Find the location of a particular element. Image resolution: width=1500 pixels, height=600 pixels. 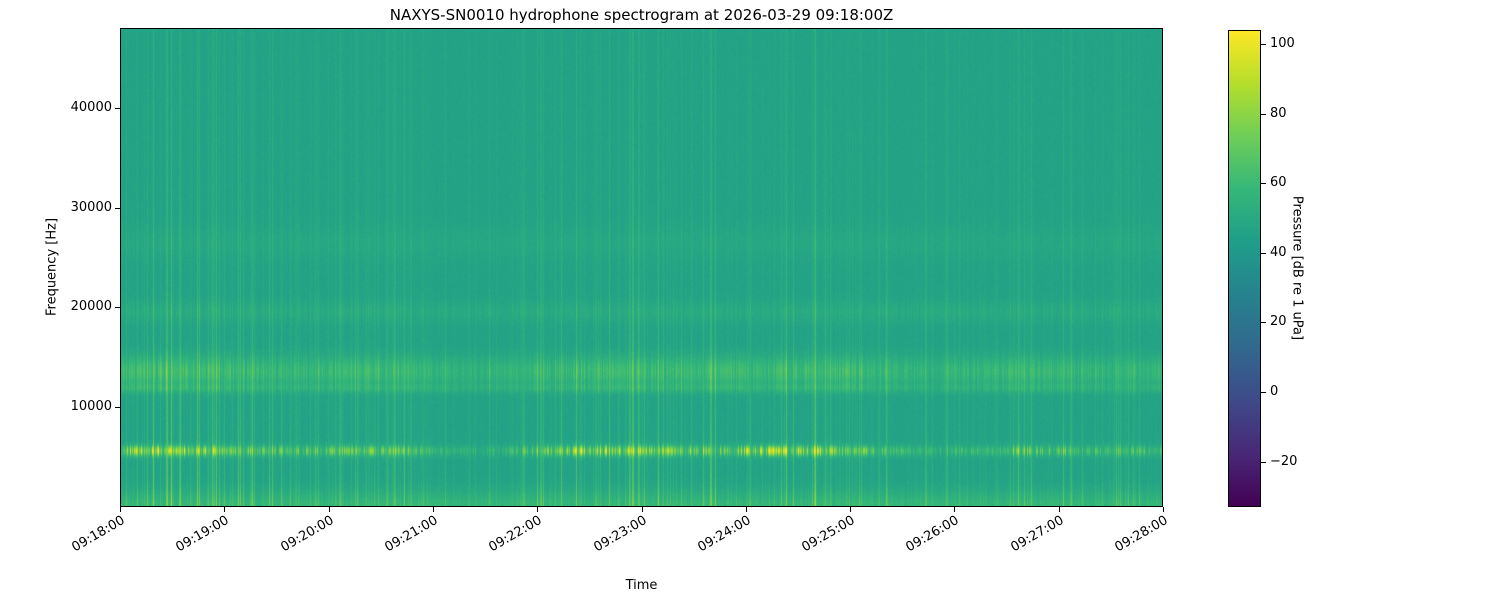

colorbar-tick-label: 100 is located at coordinates (1282, 43).